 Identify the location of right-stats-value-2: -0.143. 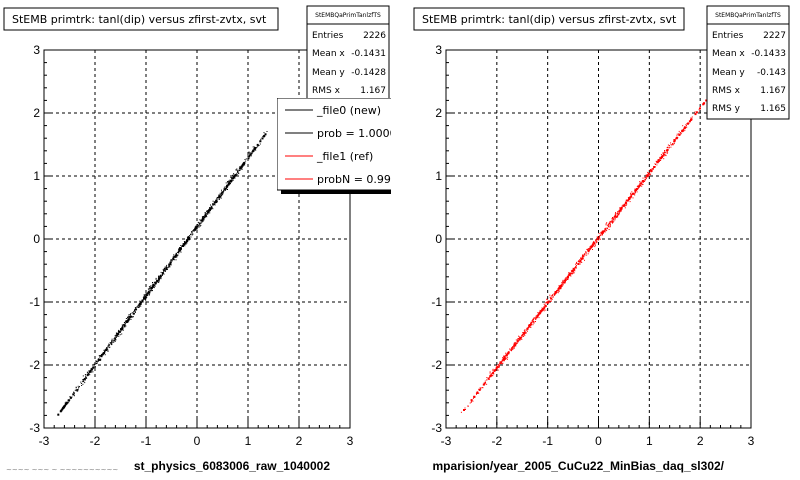
(771, 73).